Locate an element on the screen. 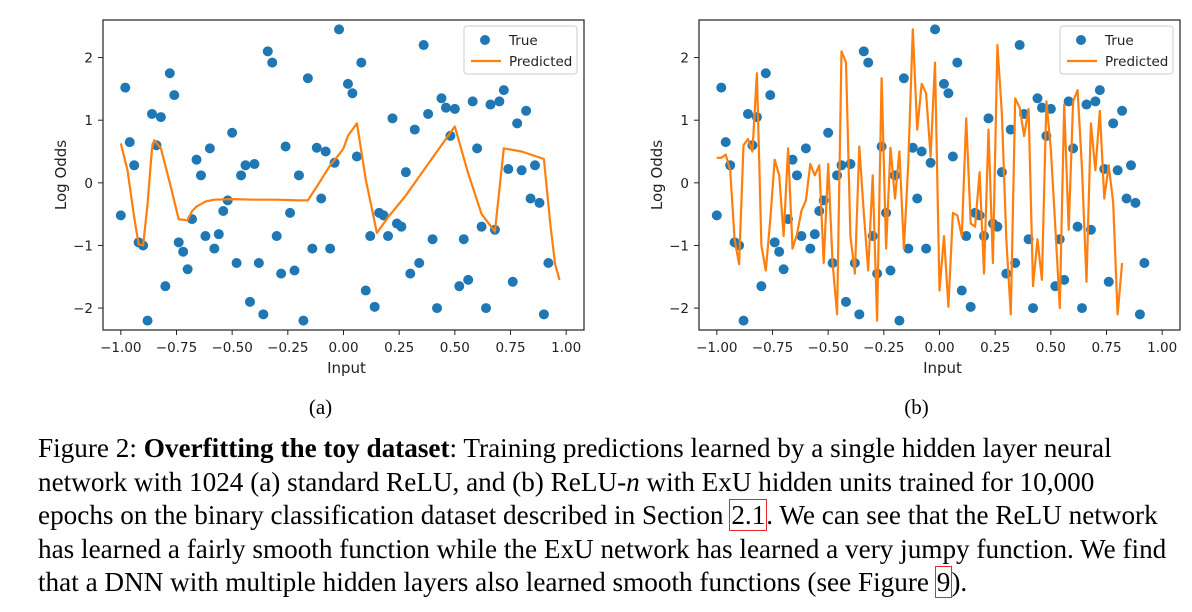  x-tick-label: 0.25 is located at coordinates (399, 348).